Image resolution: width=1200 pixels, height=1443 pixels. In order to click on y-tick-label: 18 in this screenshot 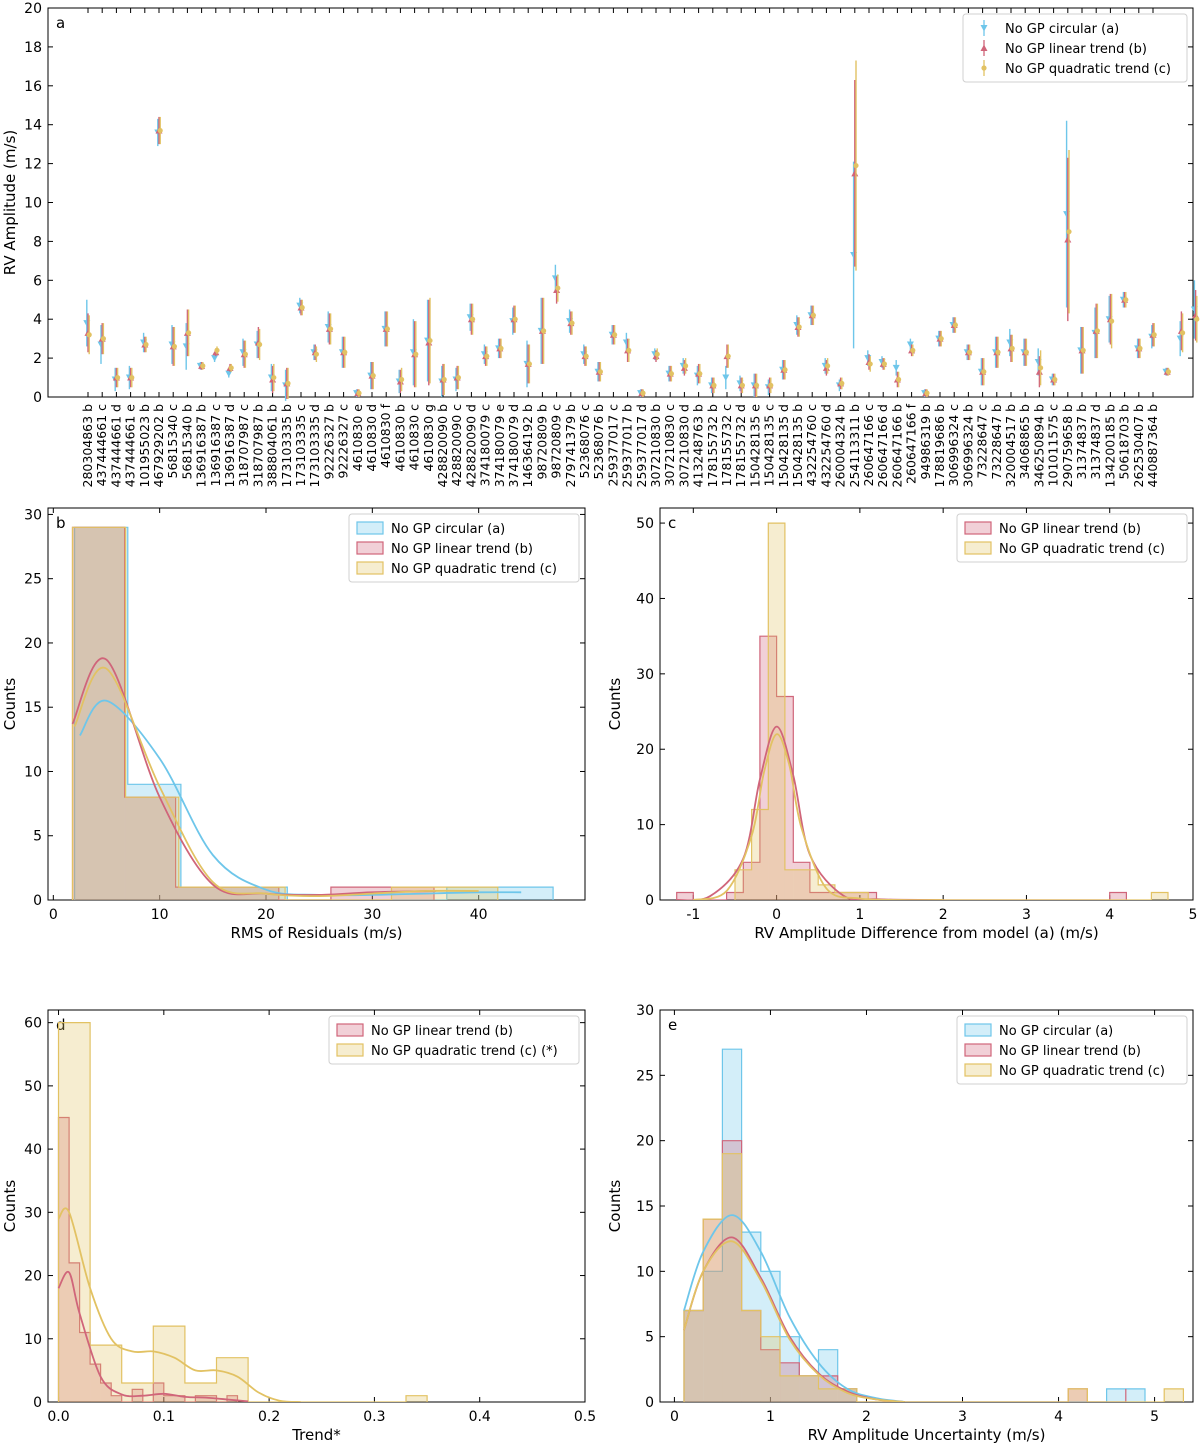, I will do `click(33, 48)`.